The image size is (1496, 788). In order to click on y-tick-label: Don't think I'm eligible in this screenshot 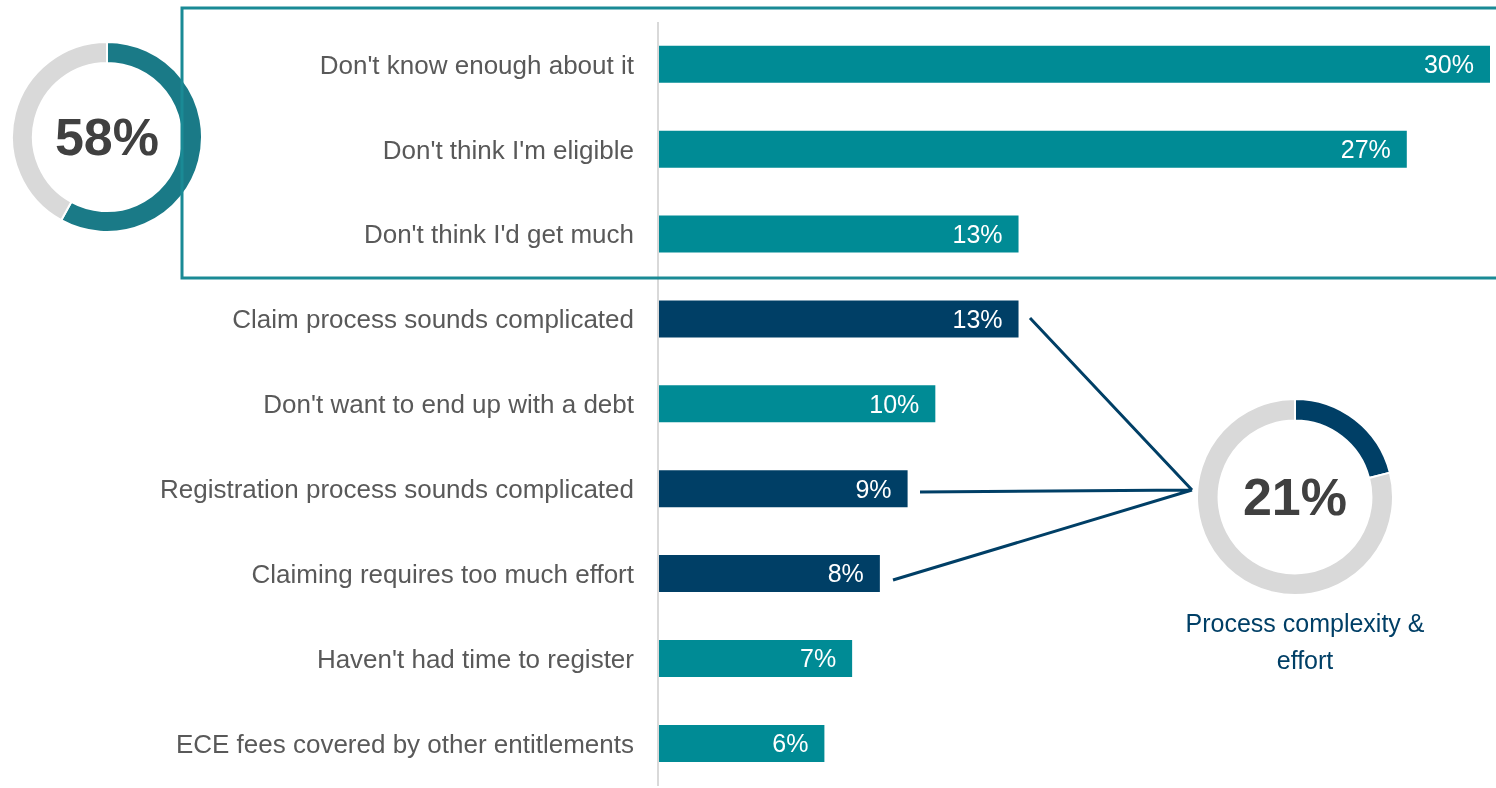, I will do `click(508, 149)`.